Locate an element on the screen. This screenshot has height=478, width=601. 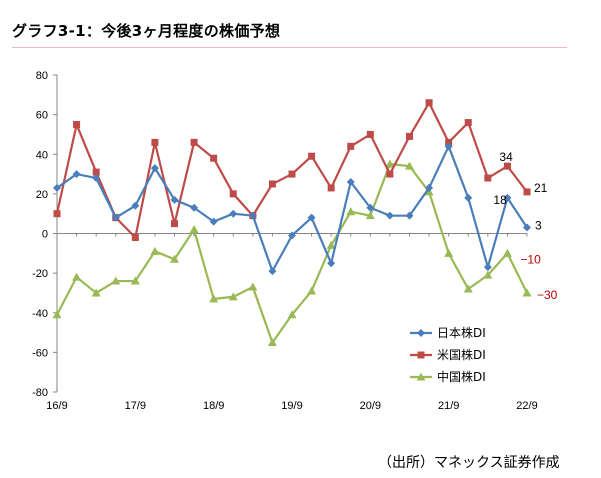
y-tick-label: -40 is located at coordinates (40, 314).